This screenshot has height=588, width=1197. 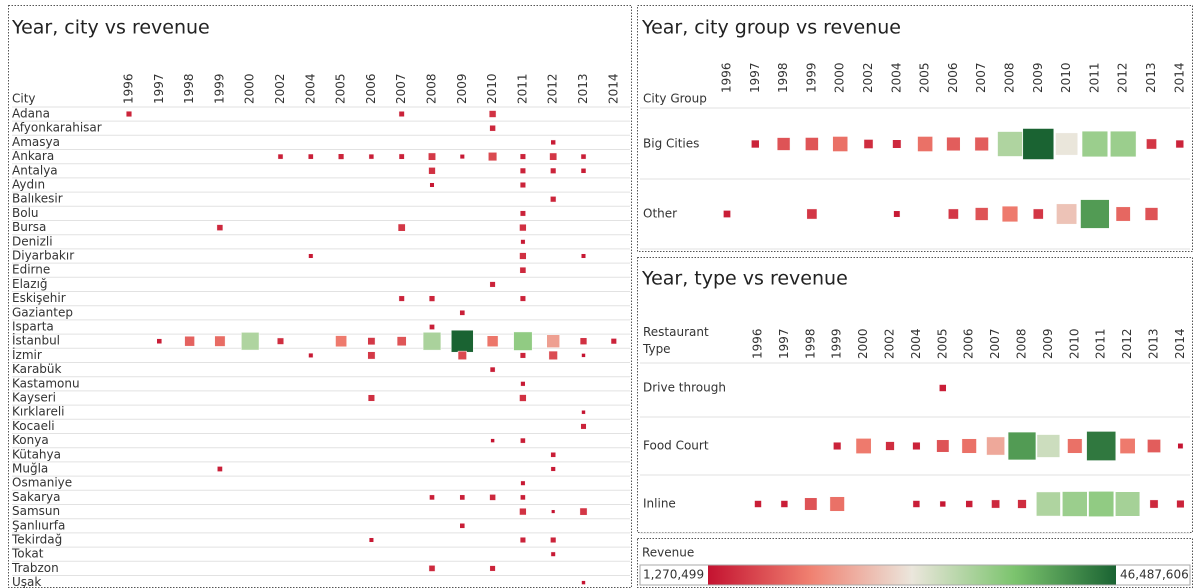 What do you see at coordinates (837, 343) in the screenshot?
I see `column-label: 1999` at bounding box center [837, 343].